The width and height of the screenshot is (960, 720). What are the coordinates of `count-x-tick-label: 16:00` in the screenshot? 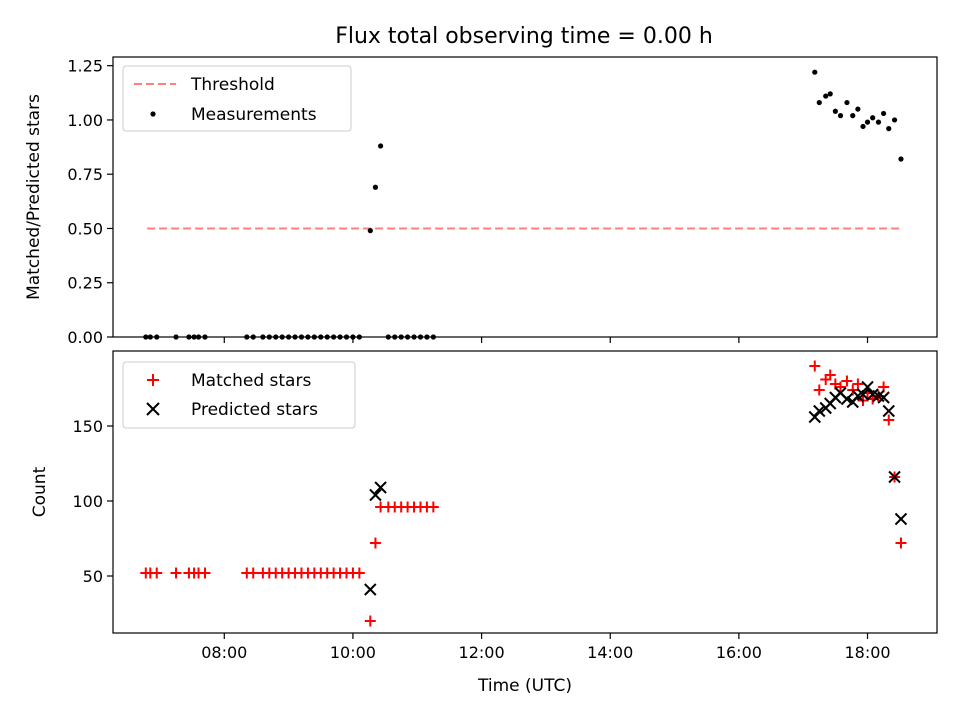 It's located at (739, 652).